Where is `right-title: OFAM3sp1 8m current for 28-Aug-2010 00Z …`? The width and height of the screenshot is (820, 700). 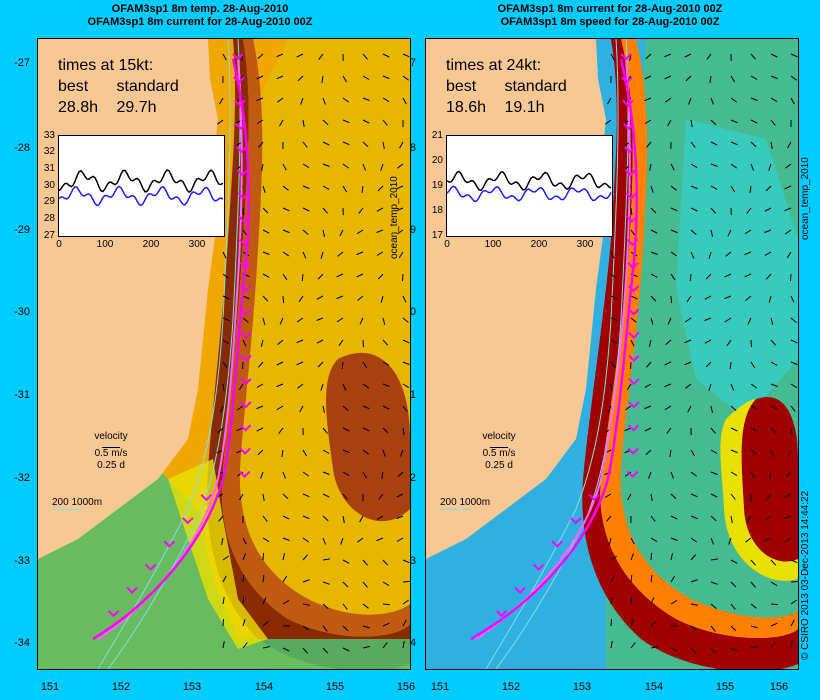
right-title: OFAM3sp1 8m current for 28-Aug-2010 00Z … is located at coordinates (610, 16).